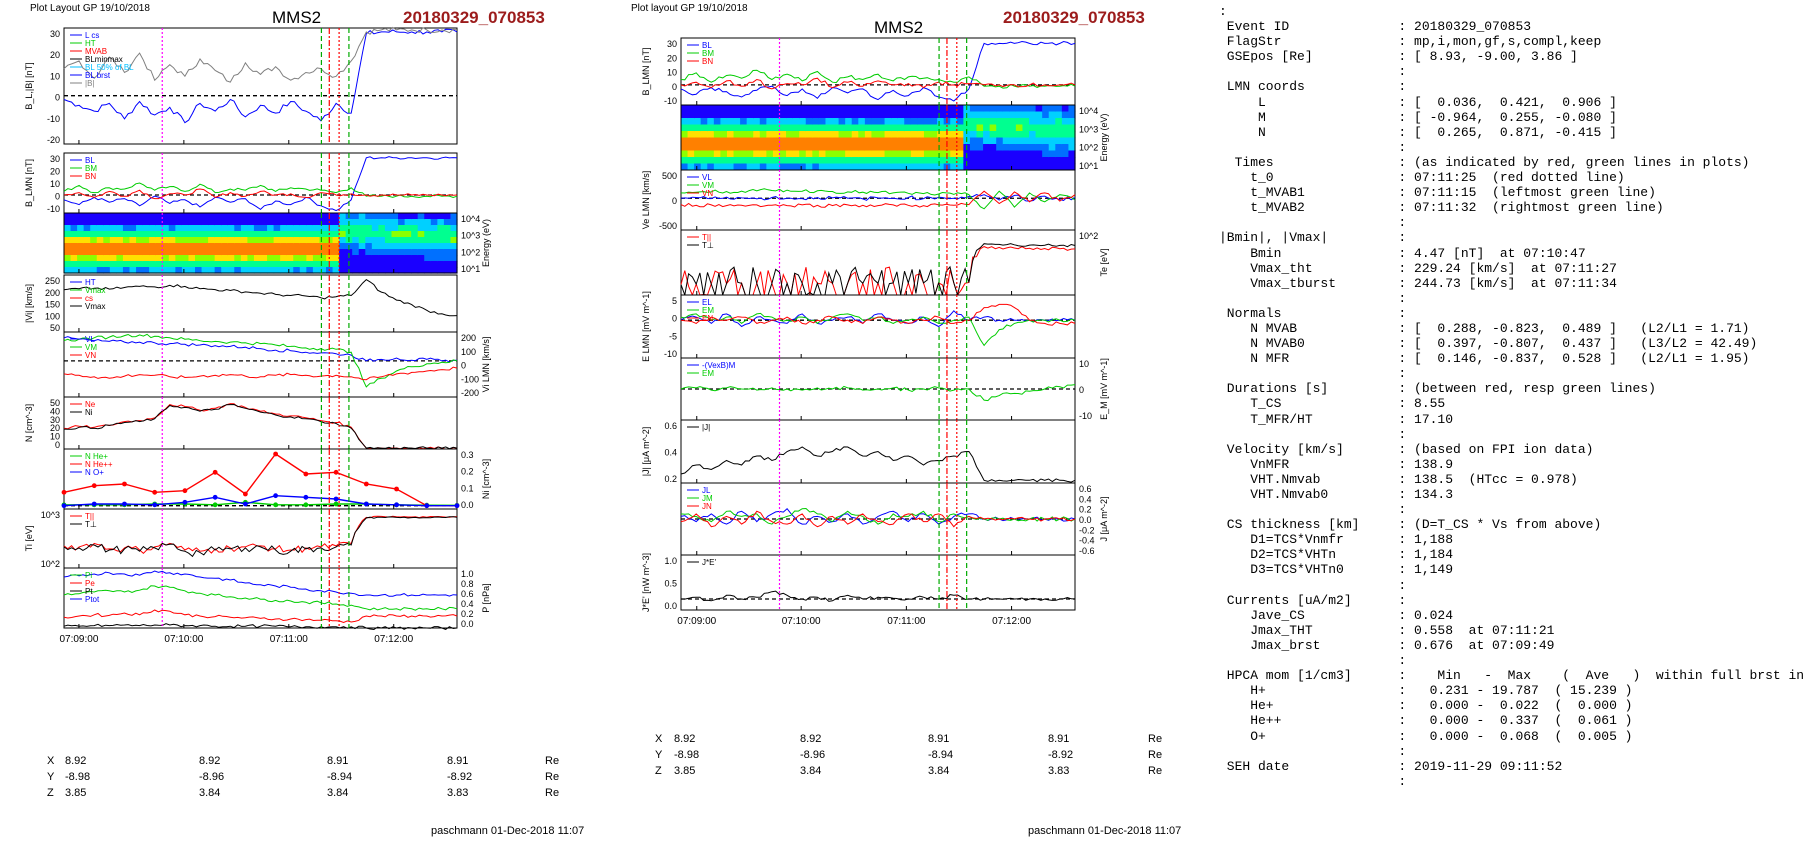  Describe the element at coordinates (474, 17) in the screenshot. I see `left-event-id: 20180329_070853` at that location.